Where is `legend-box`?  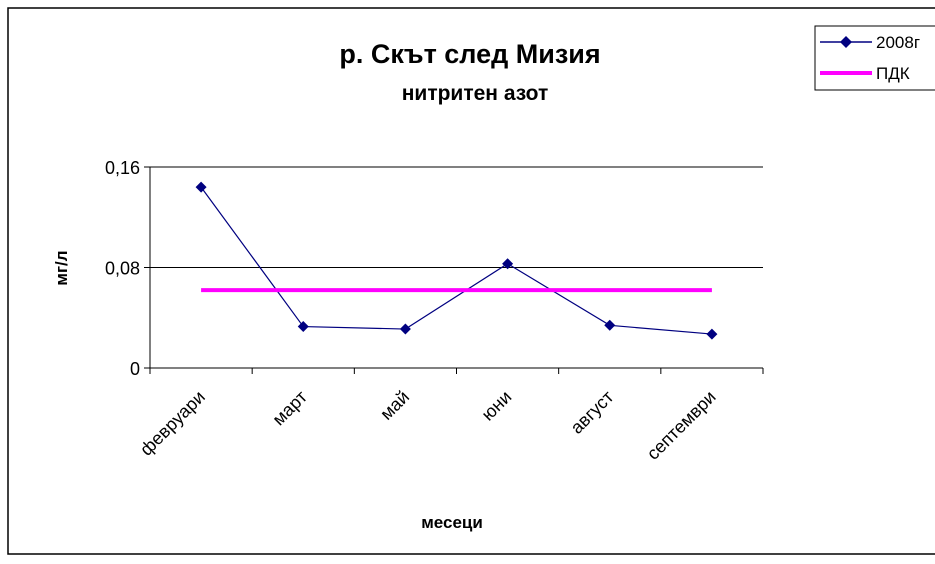
legend-box is located at coordinates (874, 58).